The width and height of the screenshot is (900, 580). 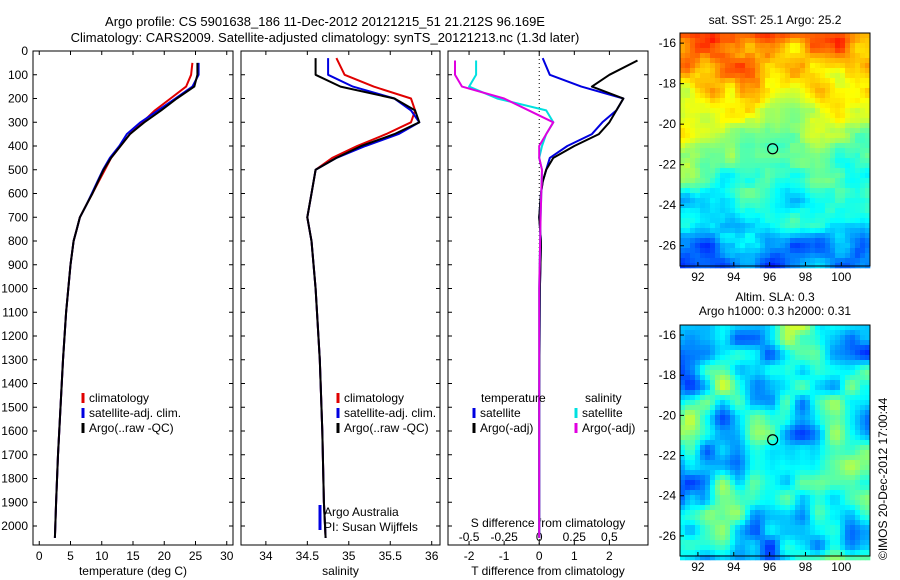 What do you see at coordinates (602, 413) in the screenshot?
I see `difference-legend-S-label: satellite` at bounding box center [602, 413].